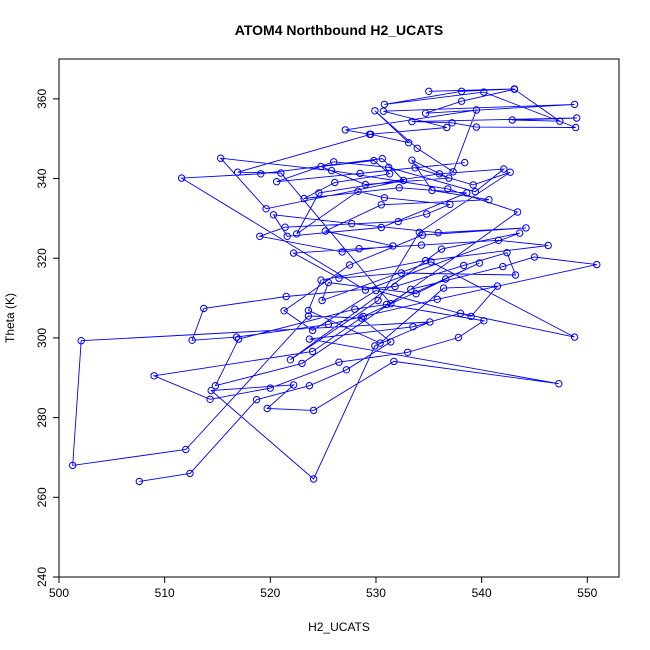 Image resolution: width=650 pixels, height=650 pixels. Describe the element at coordinates (339, 627) in the screenshot. I see `x-axis-label: H2_UCATS` at that location.